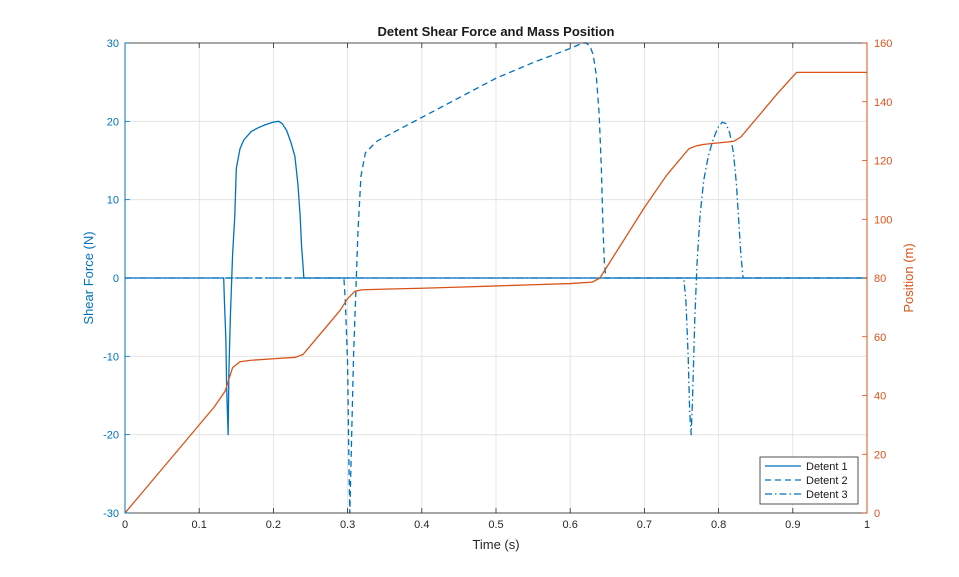  I want to click on x-tick-label: 0.8, so click(718, 525).